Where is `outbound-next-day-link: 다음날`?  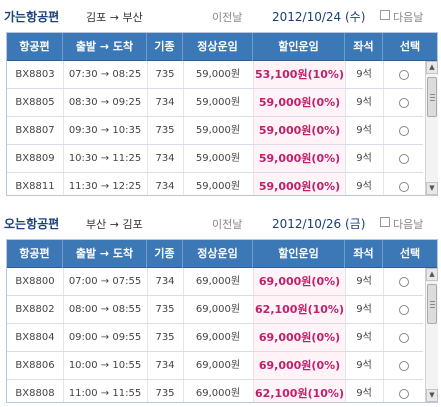
outbound-next-day-link: 다음날 is located at coordinates (408, 17).